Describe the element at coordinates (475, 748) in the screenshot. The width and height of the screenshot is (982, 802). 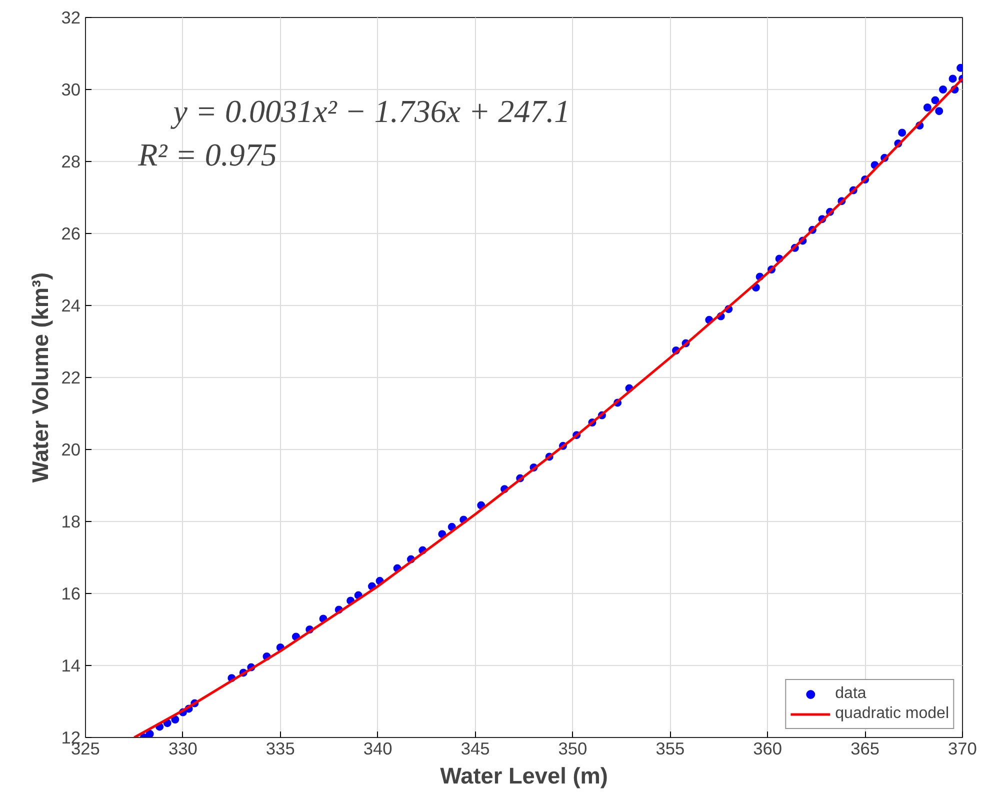
I see `x-tick-label: 345` at that location.